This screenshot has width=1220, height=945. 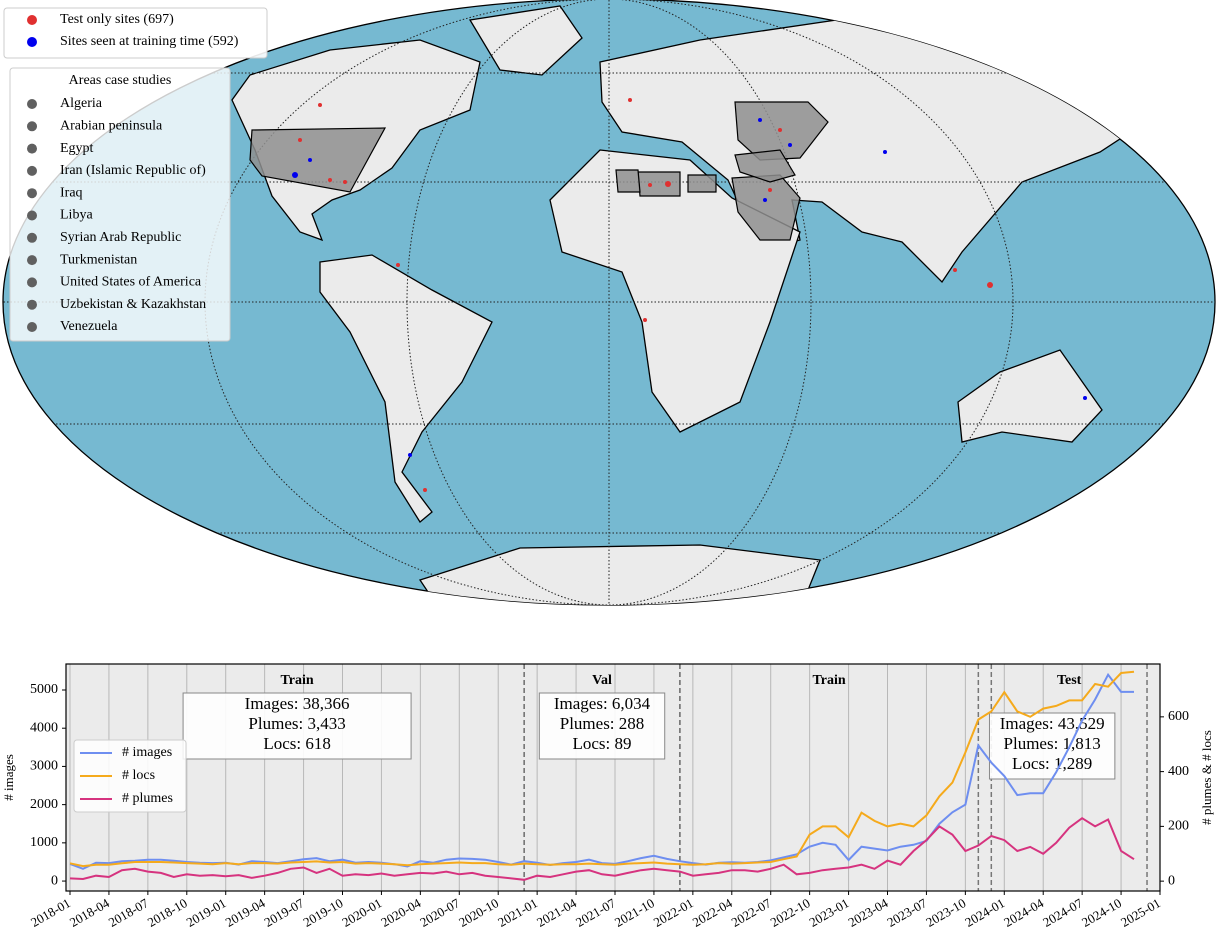 What do you see at coordinates (111, 126) in the screenshot?
I see `area-label: Arabian peninsula` at bounding box center [111, 126].